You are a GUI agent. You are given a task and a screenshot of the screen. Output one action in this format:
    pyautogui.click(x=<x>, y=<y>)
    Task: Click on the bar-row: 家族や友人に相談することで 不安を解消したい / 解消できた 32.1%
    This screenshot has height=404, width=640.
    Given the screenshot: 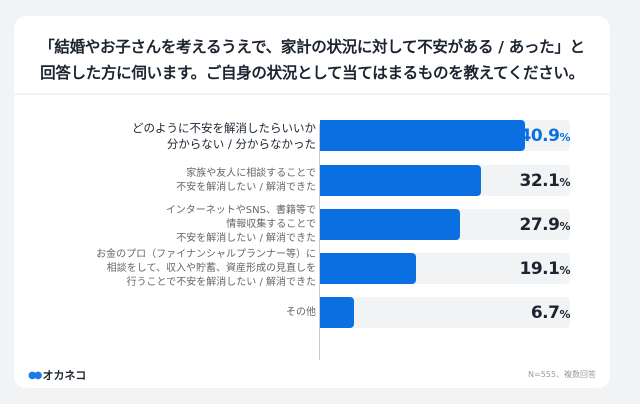 What is the action you would take?
    pyautogui.click(x=312, y=180)
    